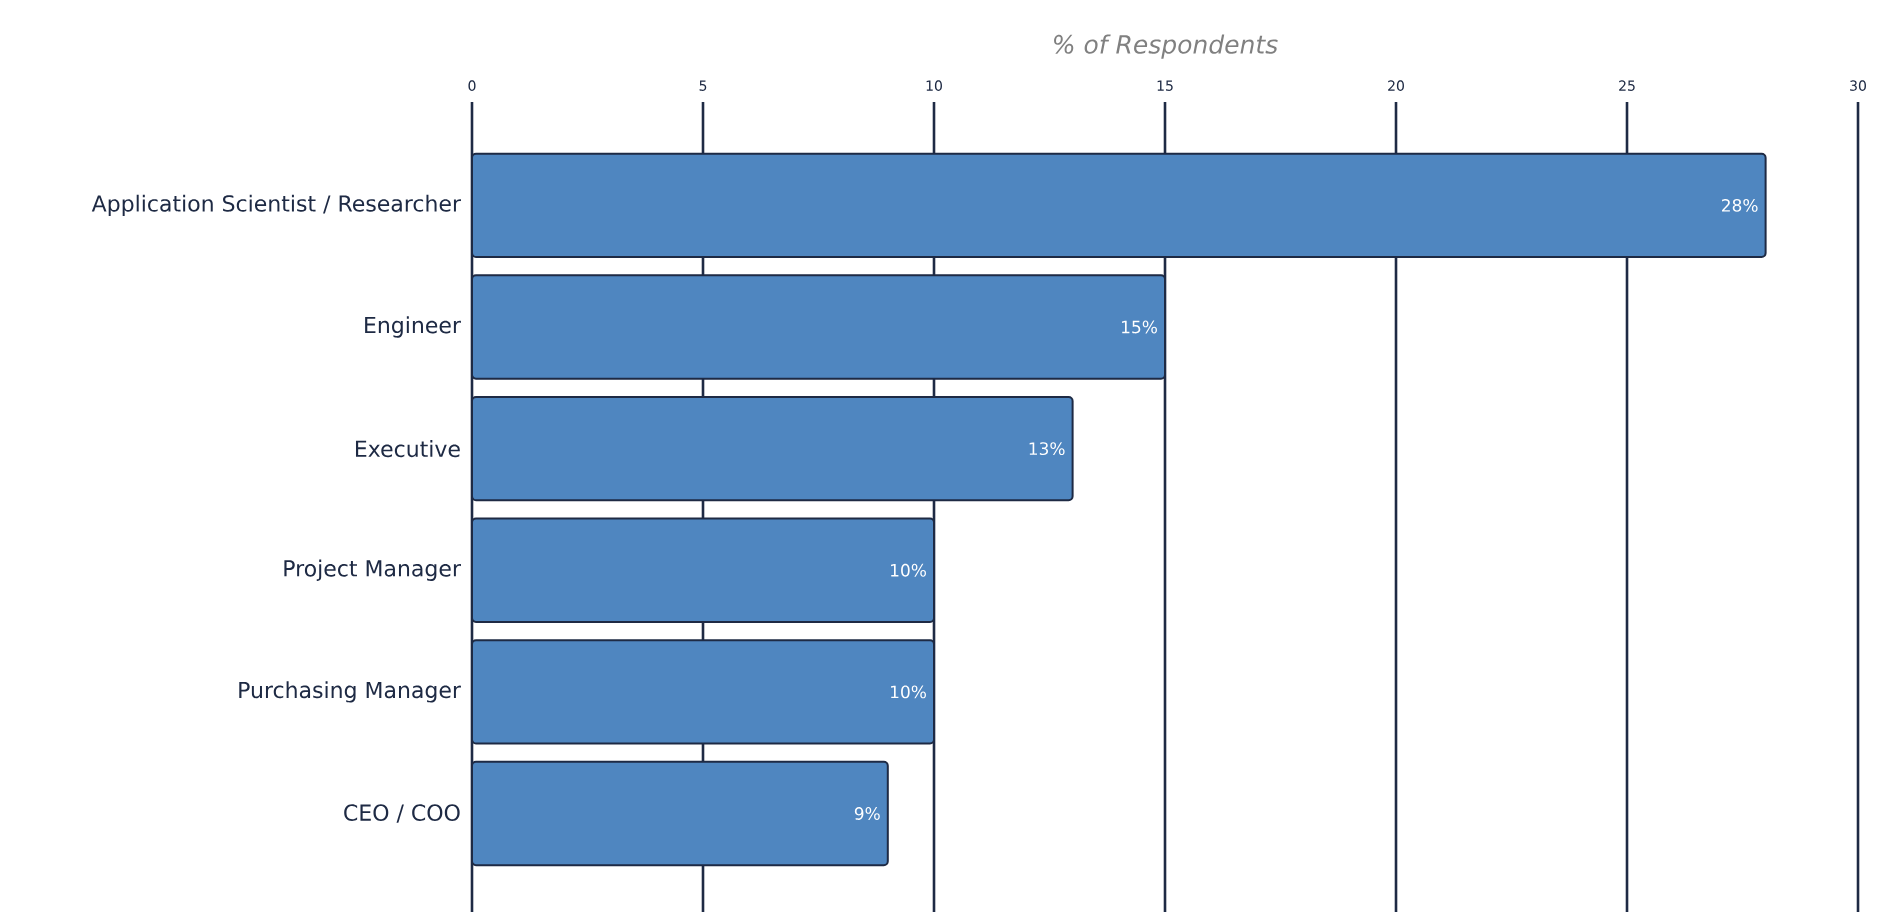 Image resolution: width=1885 pixels, height=912 pixels. Describe the element at coordinates (1858, 85) in the screenshot. I see `x-tick-label: 30` at that location.